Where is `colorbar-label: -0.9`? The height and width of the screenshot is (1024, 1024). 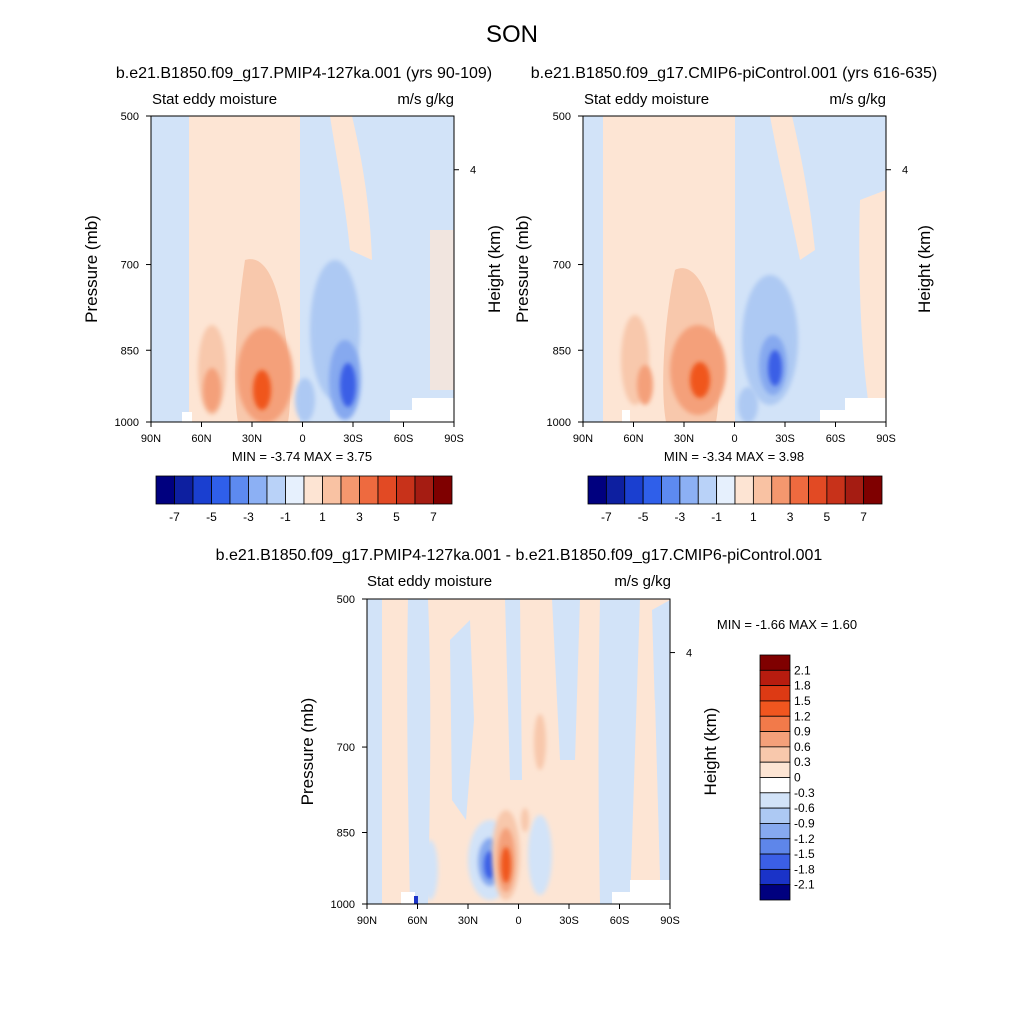
colorbar-label: -0.9 is located at coordinates (804, 823).